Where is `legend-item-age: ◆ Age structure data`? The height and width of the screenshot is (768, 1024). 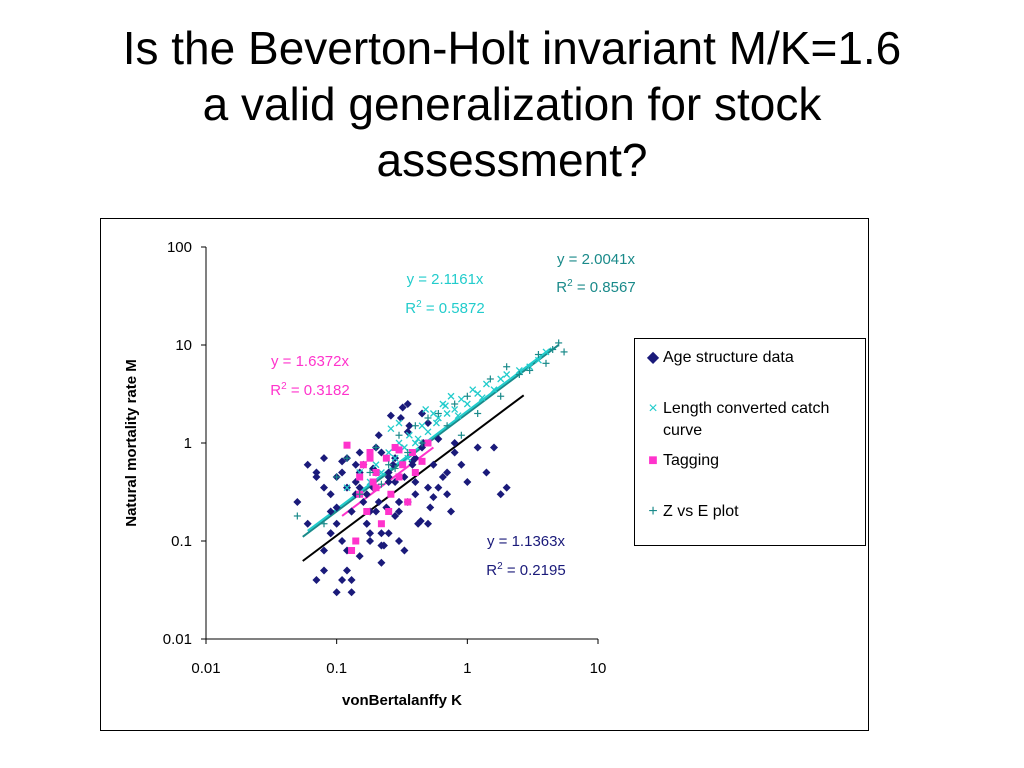 legend-item-age: ◆ Age structure data is located at coordinates (754, 358).